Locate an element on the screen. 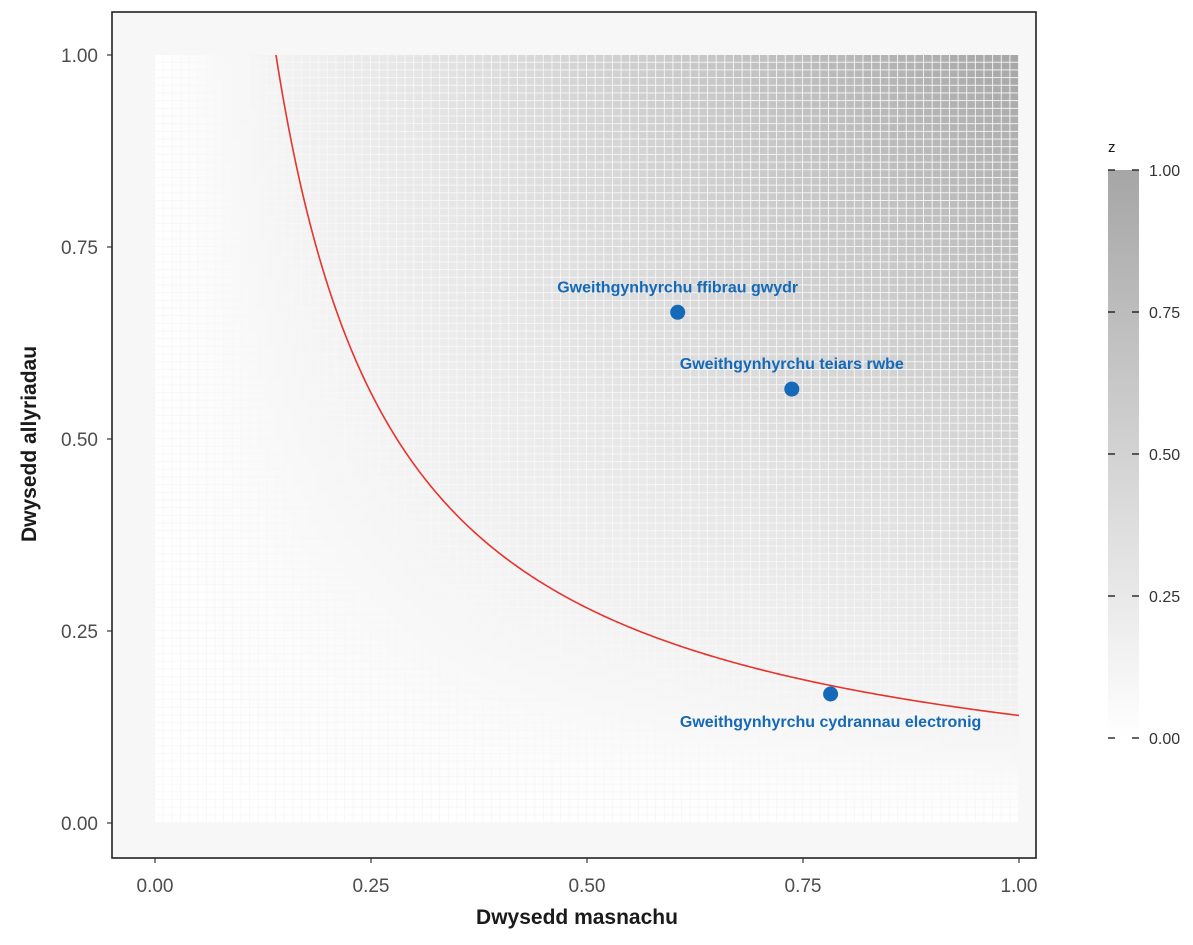  x-tick-label: 0.25 is located at coordinates (371, 886).